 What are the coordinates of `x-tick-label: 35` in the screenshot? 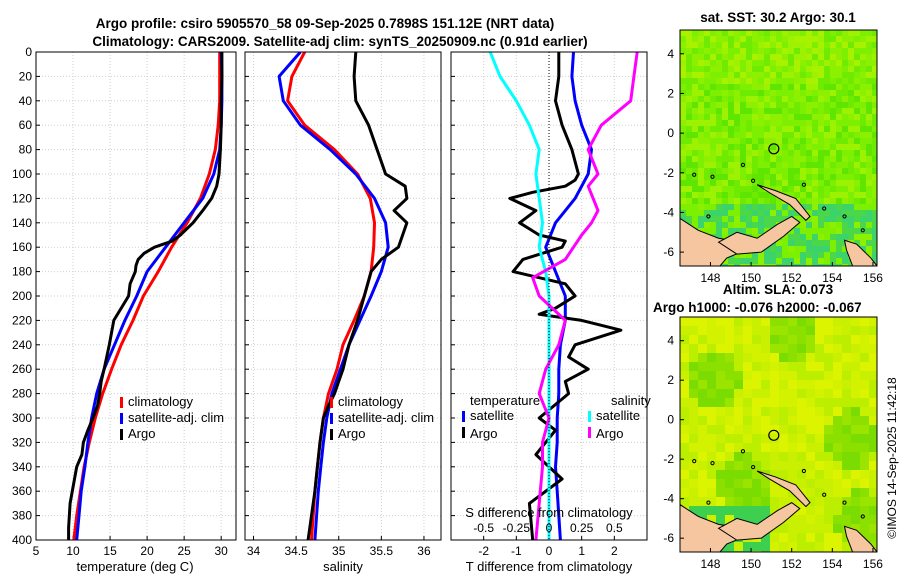 It's located at (339, 551).